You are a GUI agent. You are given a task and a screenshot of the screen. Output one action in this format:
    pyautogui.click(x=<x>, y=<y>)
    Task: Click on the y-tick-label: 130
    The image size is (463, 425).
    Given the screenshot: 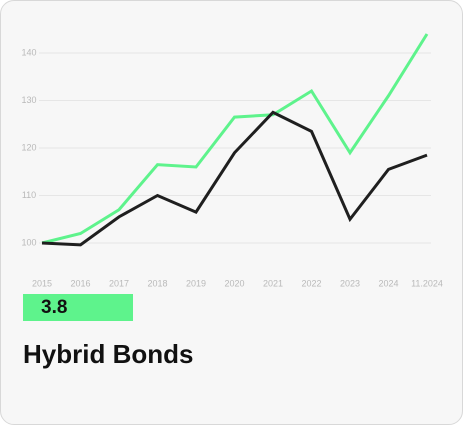 What is the action you would take?
    pyautogui.click(x=28, y=100)
    